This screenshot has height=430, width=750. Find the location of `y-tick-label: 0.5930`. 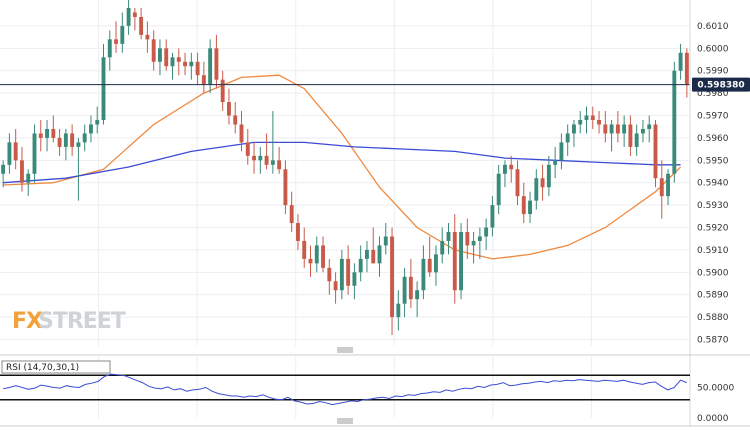

y-tick-label: 0.5930 is located at coordinates (713, 206).